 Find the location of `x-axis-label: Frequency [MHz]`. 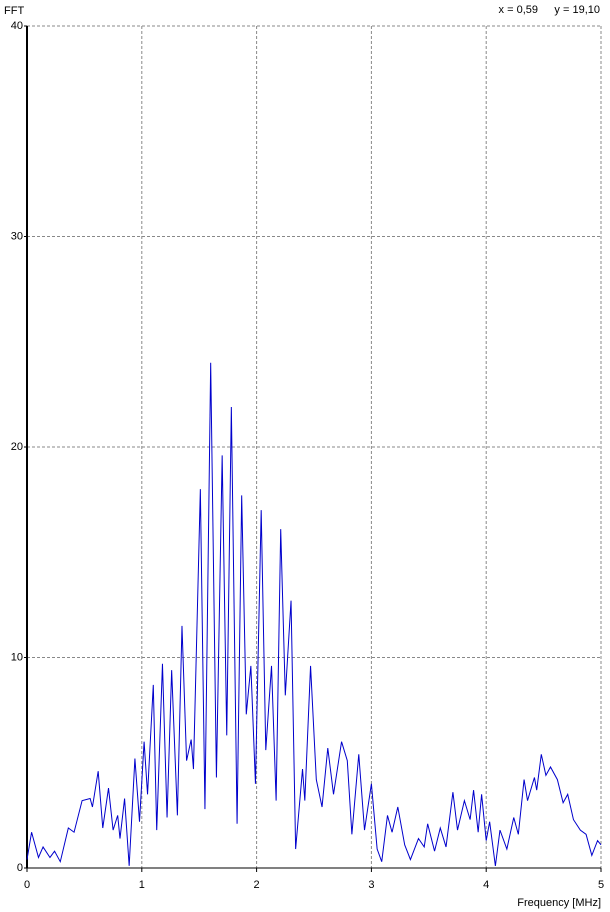

x-axis-label: Frequency [MHz] is located at coordinates (559, 903).